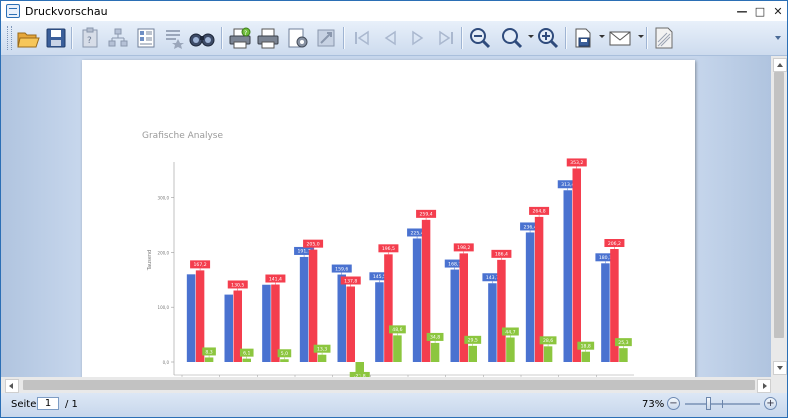 Image resolution: width=788 pixels, height=418 pixels. I want to click on data-label: 259,4, so click(426, 215).